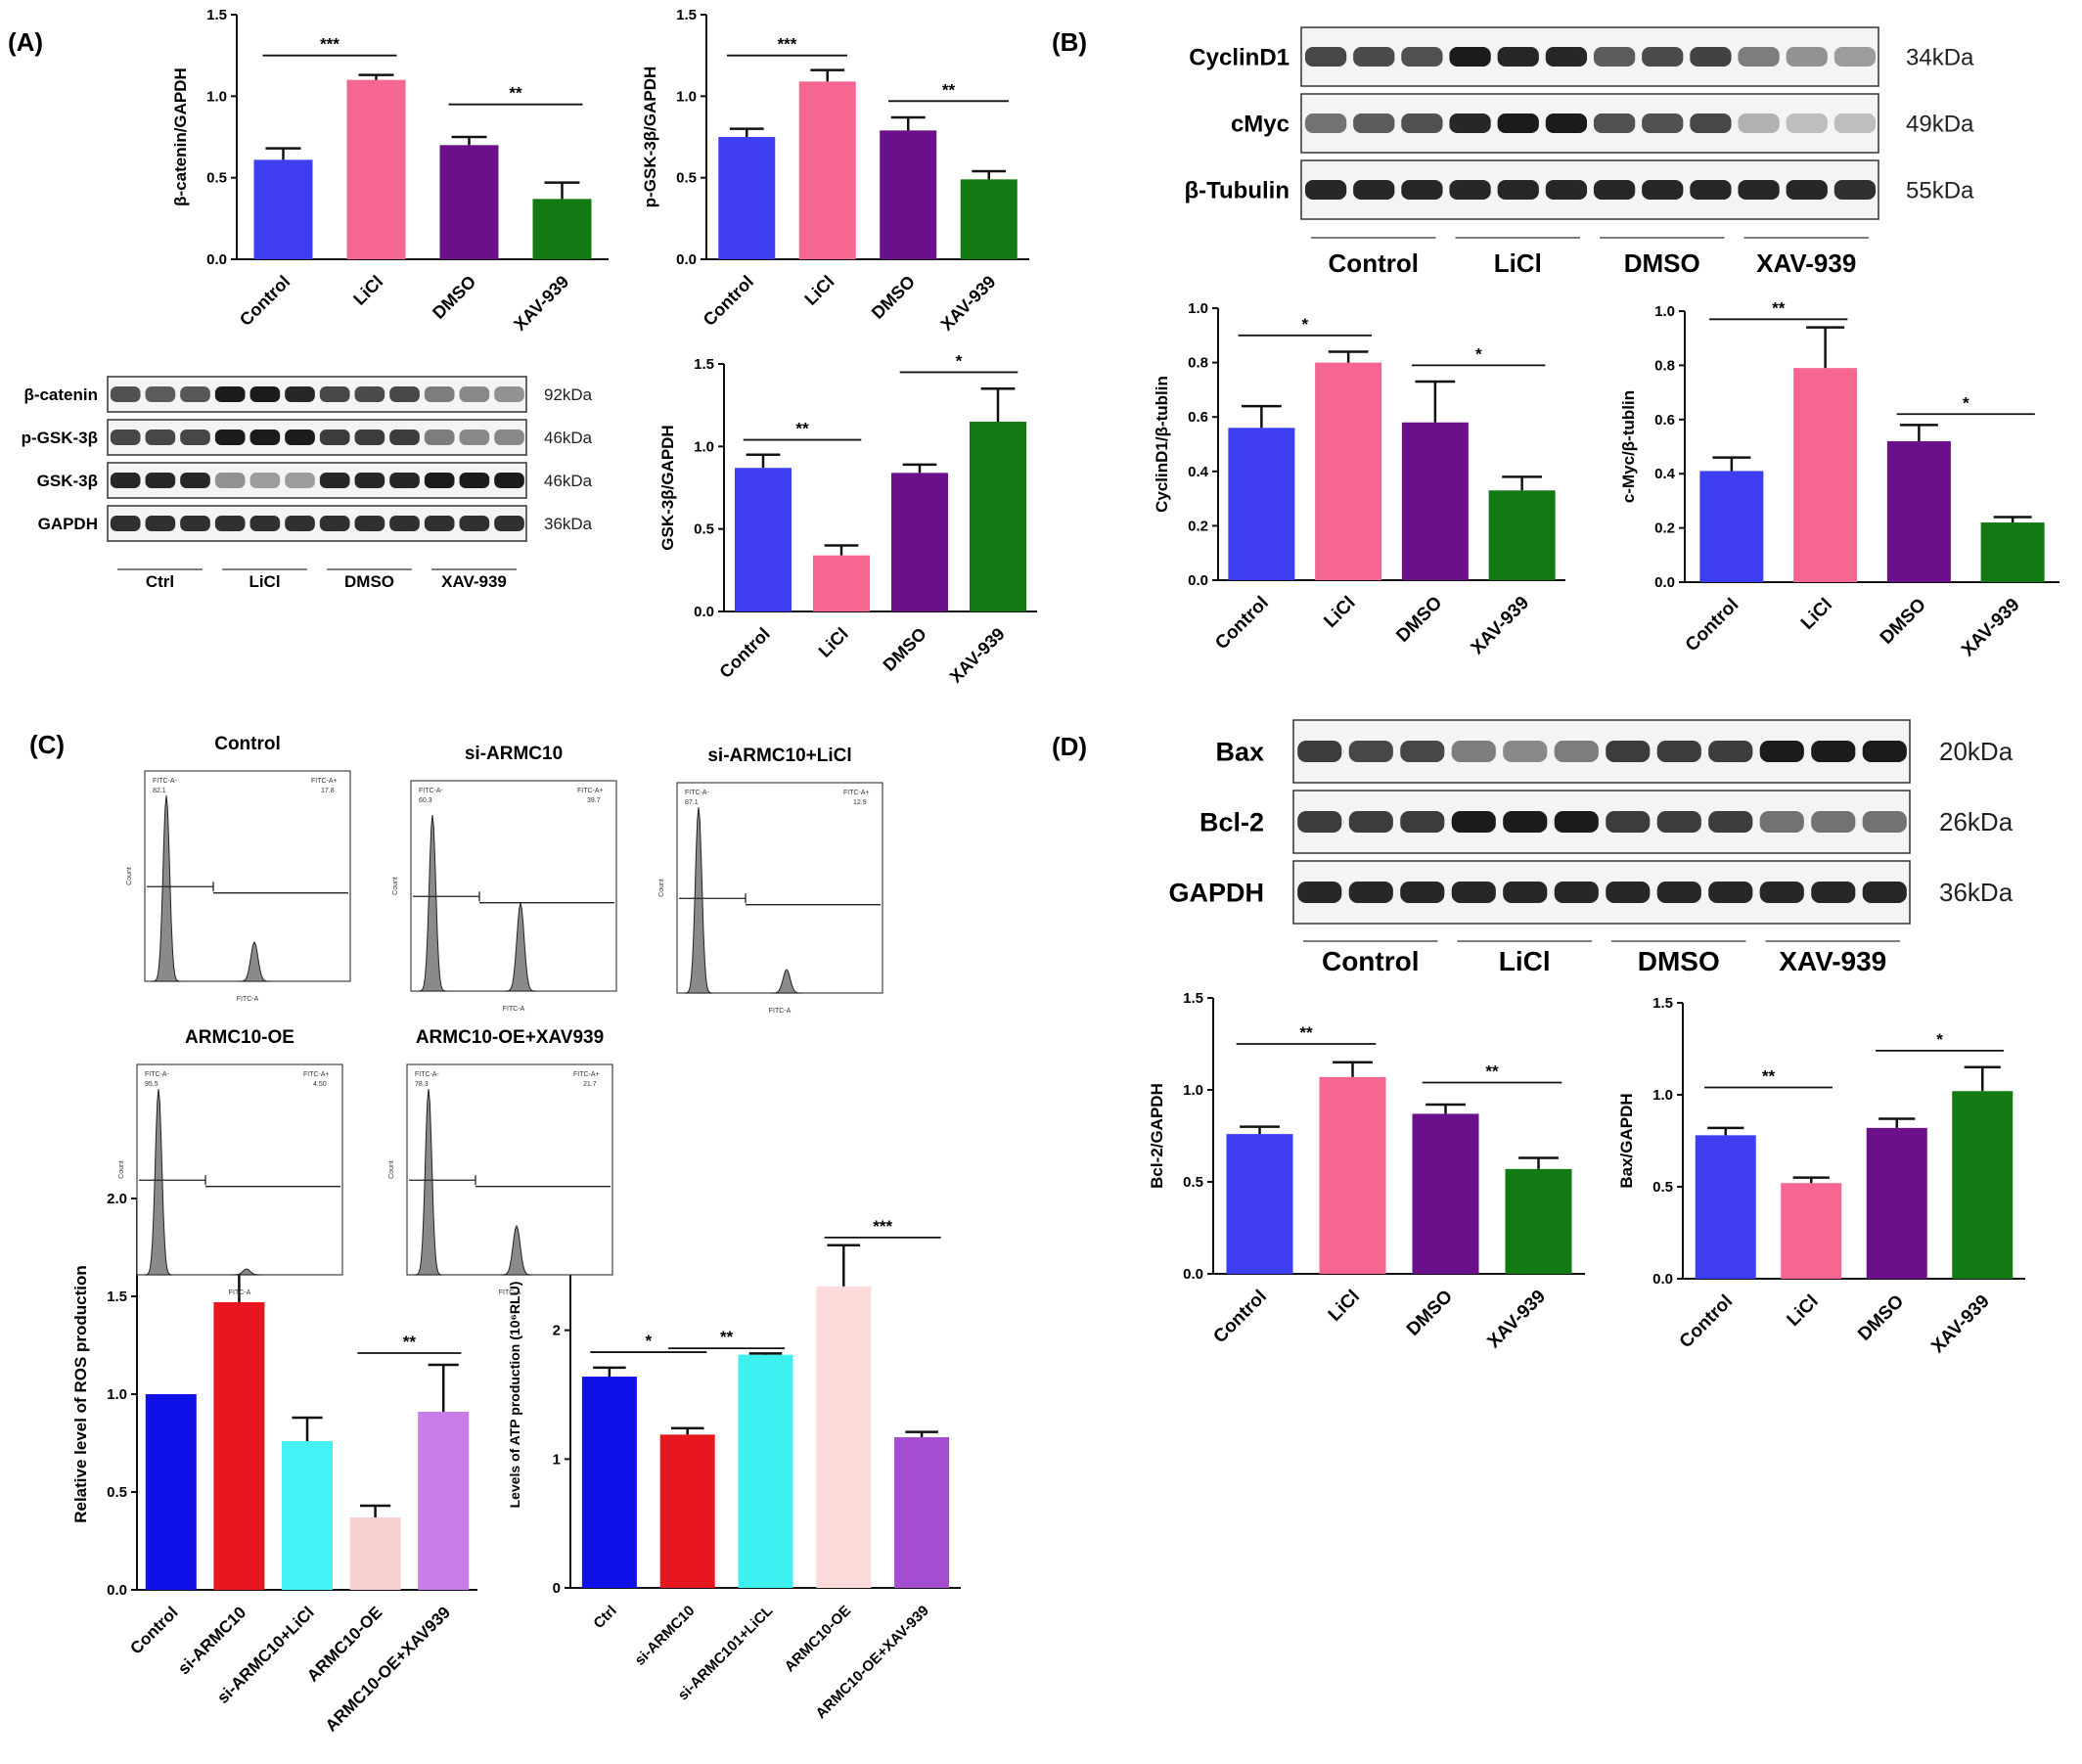 The image size is (2082, 1764). What do you see at coordinates (568, 481) in the screenshot?
I see `blot-size-label: 46kDa` at bounding box center [568, 481].